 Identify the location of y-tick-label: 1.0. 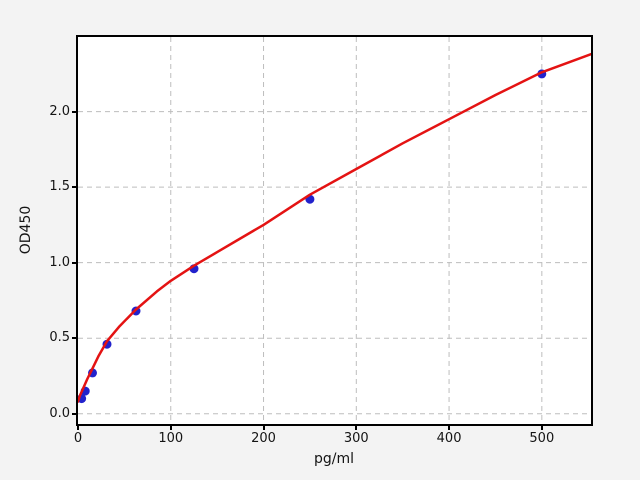
(59, 262).